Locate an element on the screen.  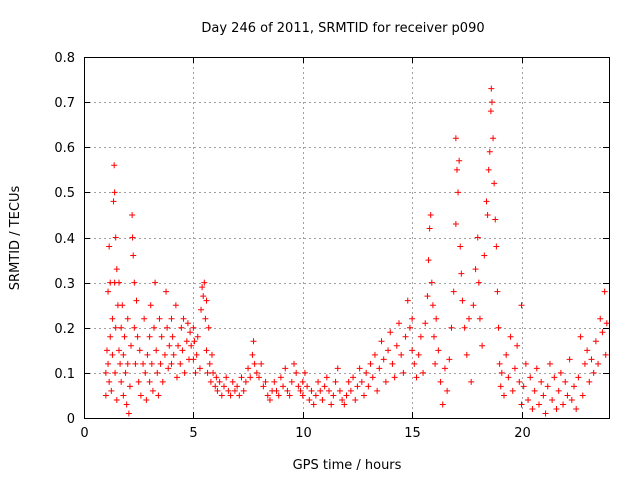
y-tick-label: 0.2 is located at coordinates (64, 329).